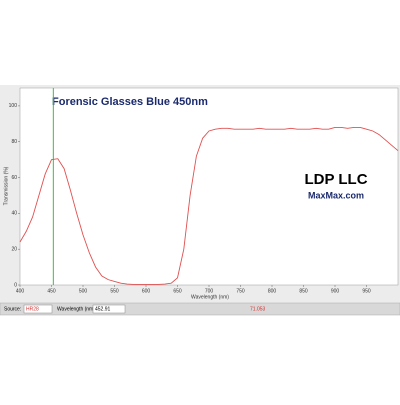  I want to click on source-dropdown, so click(38, 309).